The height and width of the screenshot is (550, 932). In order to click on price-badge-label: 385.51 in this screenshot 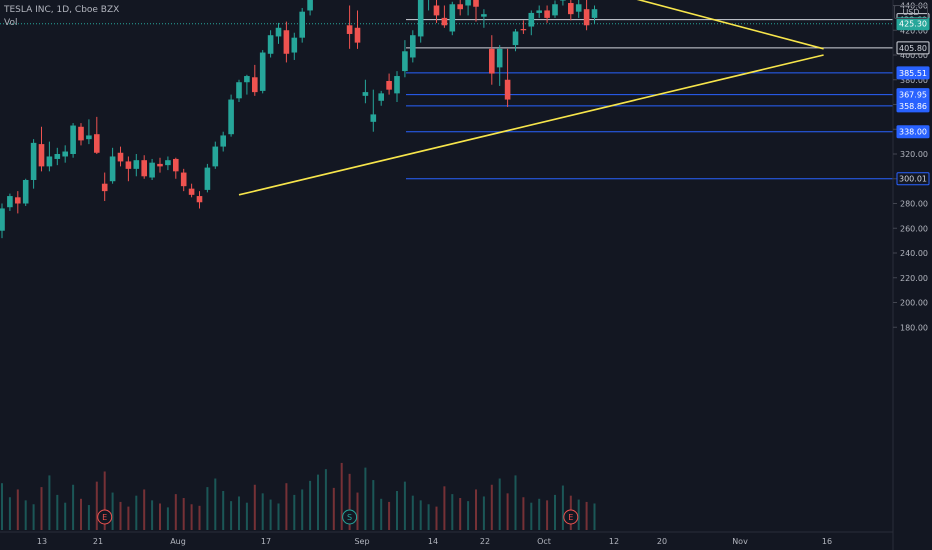, I will do `click(913, 73)`.